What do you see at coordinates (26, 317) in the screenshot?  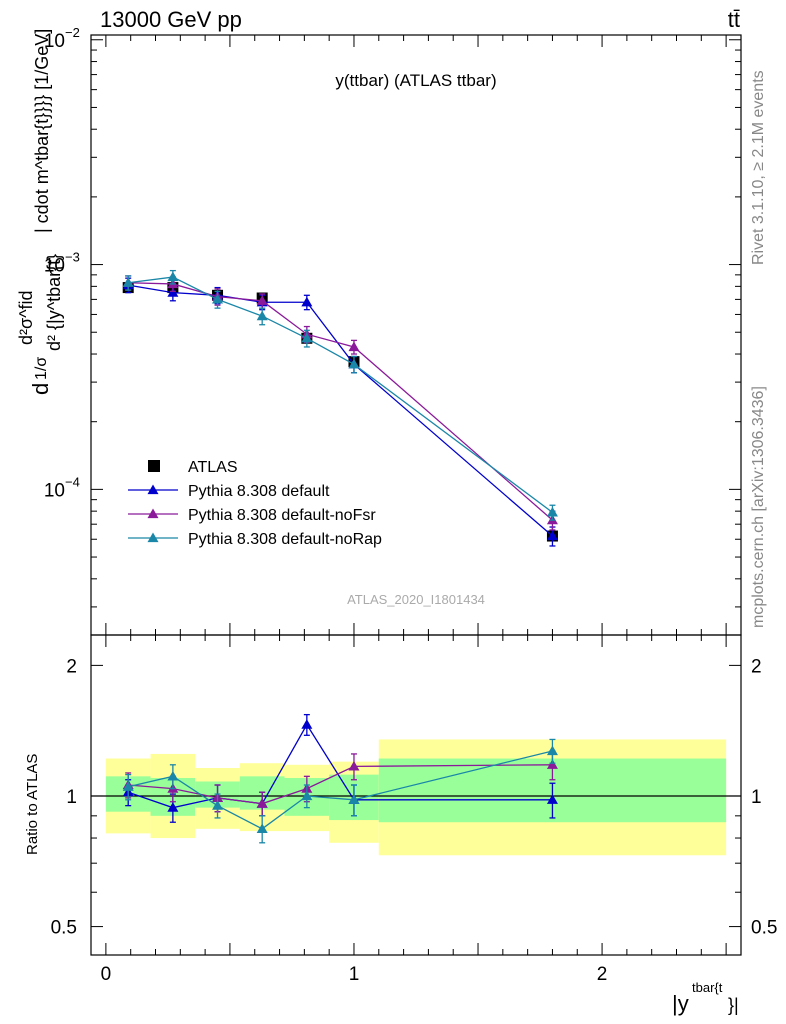 I see `main-ylabel-top: d²σ^fid` at bounding box center [26, 317].